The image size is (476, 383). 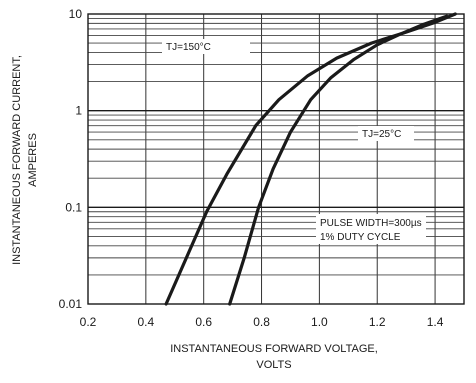 What do you see at coordinates (360, 237) in the screenshot?
I see `duty-cycle-label: 1% DUTY CYCLE` at bounding box center [360, 237].